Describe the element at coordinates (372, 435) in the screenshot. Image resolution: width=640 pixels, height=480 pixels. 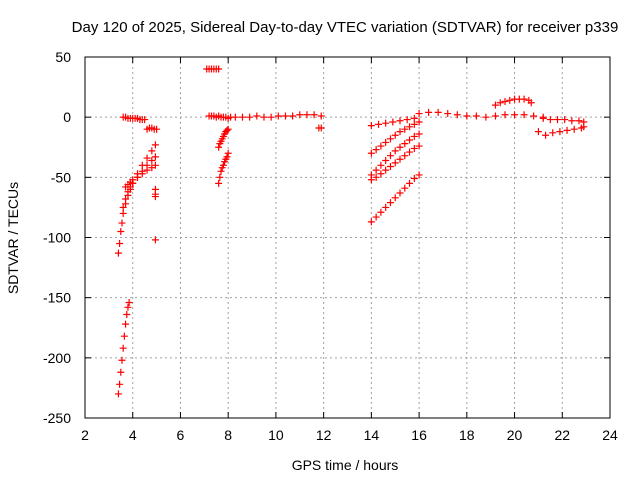
I see `x-tick-label: 14` at that location.